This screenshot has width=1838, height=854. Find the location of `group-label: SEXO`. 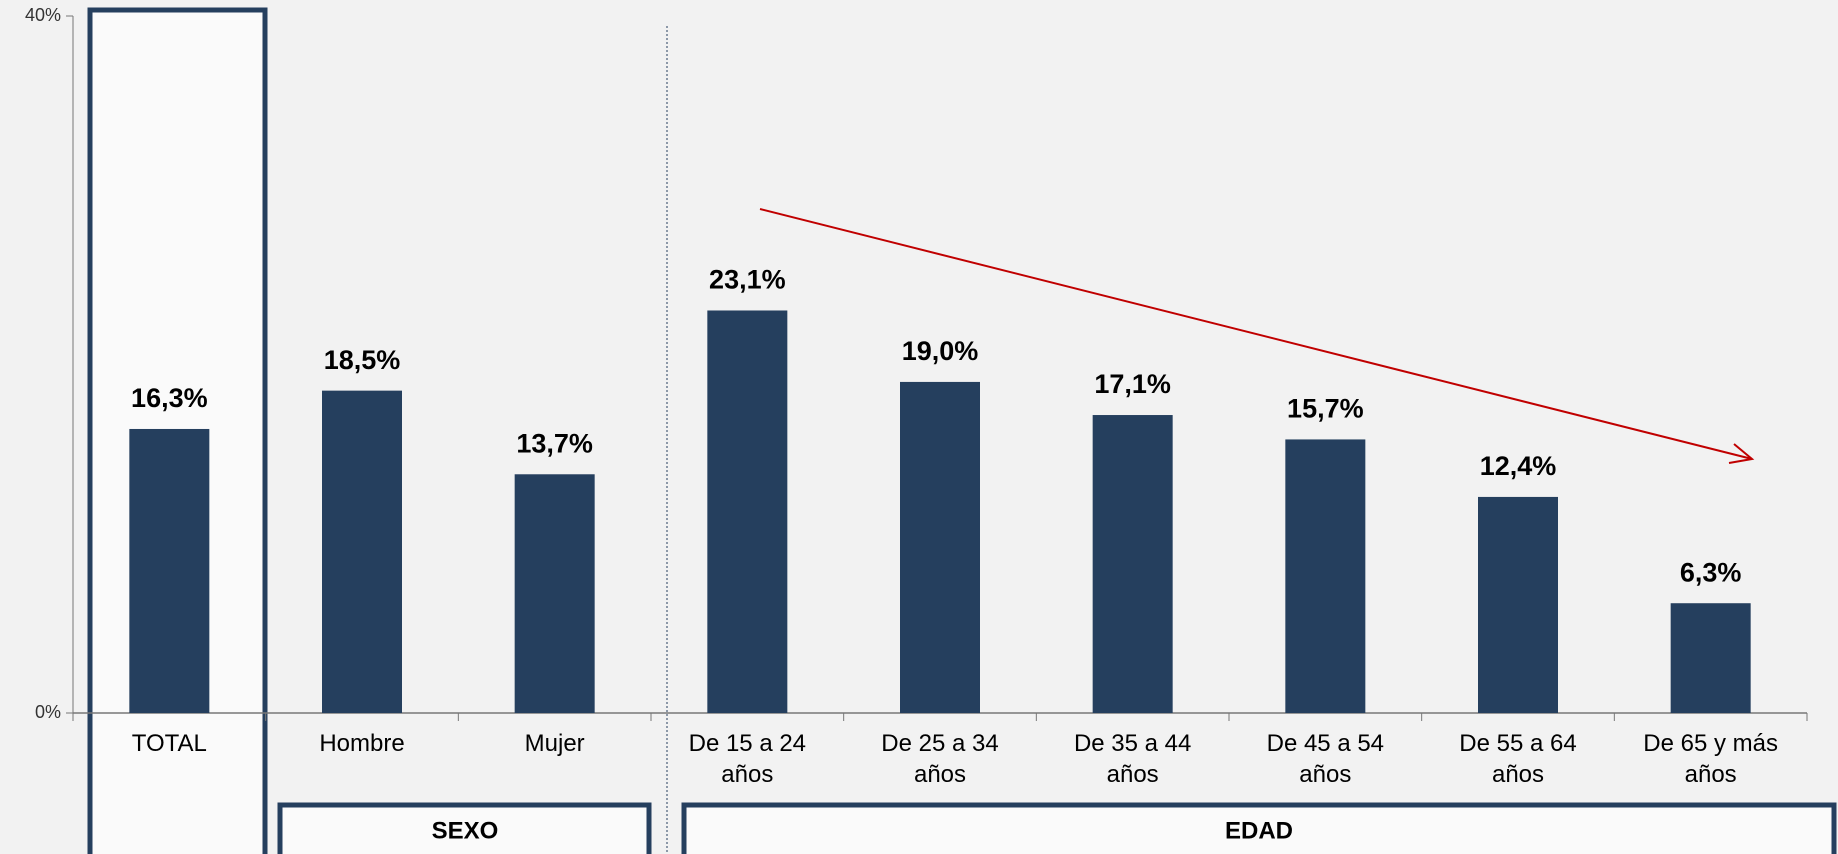

group-label: SEXO is located at coordinates (465, 830).